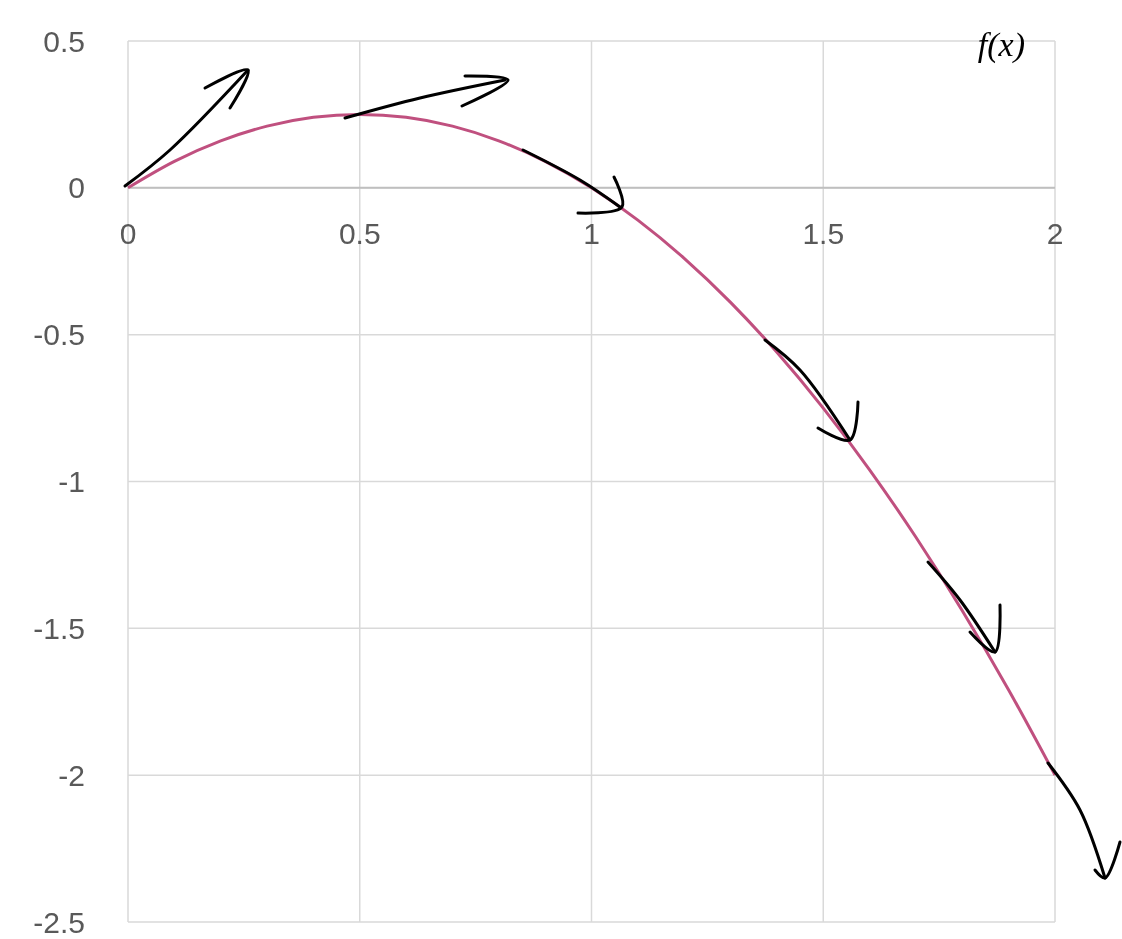 This screenshot has width=1122, height=939. Describe the element at coordinates (64, 41) in the screenshot. I see `y-tick-label: 0.5` at that location.